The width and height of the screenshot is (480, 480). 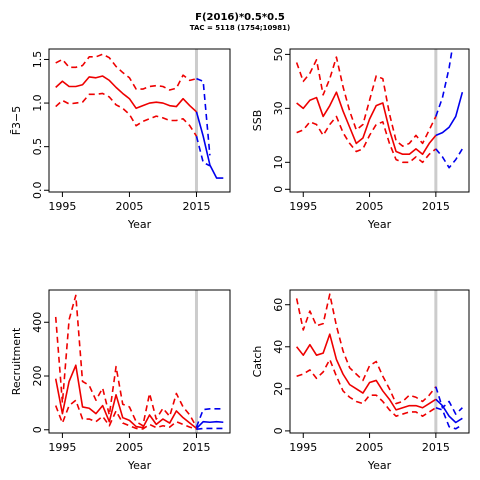 I want to click on catch-ytick-label: 0, so click(x=278, y=430).